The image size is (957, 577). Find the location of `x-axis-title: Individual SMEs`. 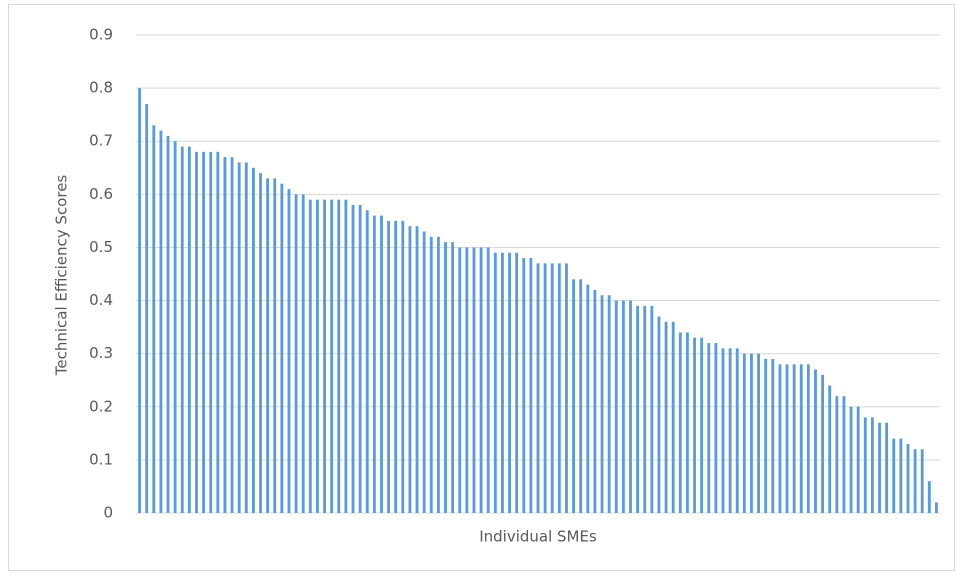

x-axis-title: Individual SMEs is located at coordinates (538, 537).